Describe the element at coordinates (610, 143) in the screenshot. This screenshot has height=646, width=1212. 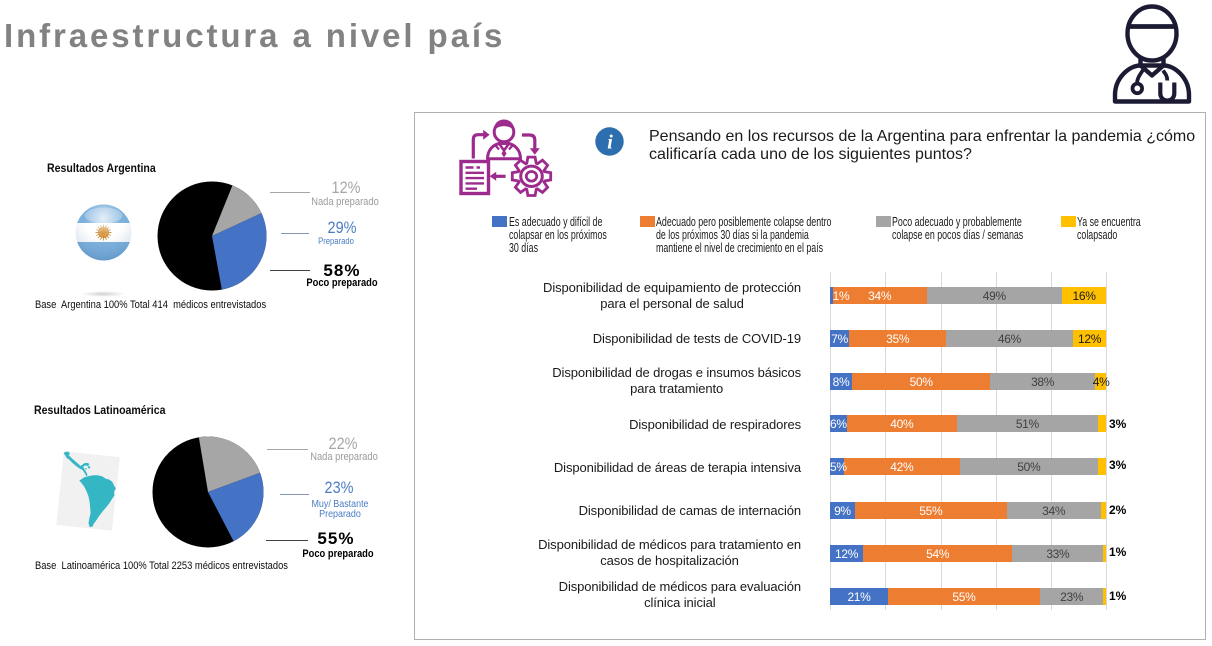
I see `svg-text: i` at that location.